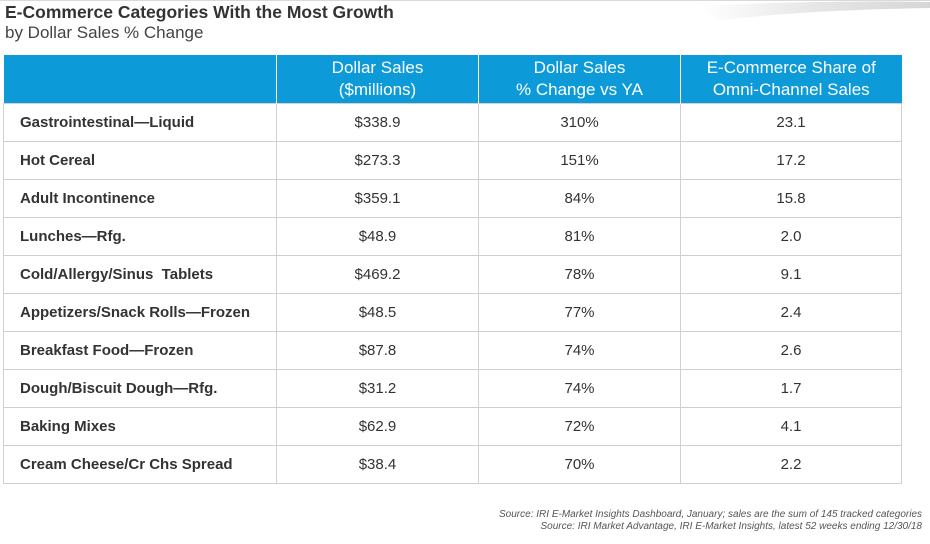  I want to click on pct-change-cell: 310%, so click(579, 122).